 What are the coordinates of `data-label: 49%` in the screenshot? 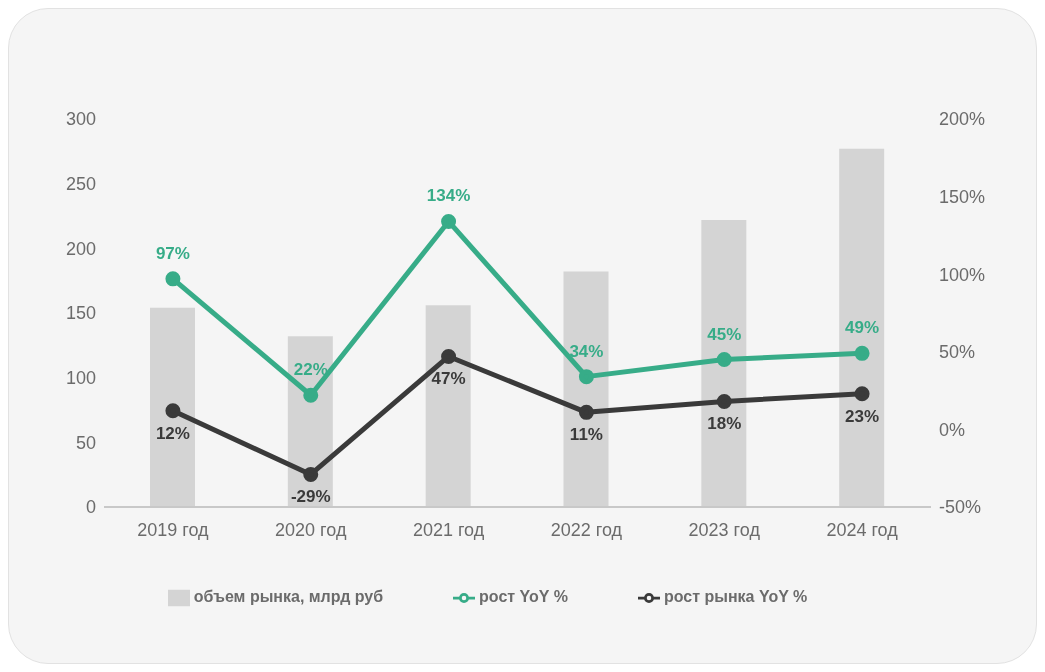 It's located at (862, 328).